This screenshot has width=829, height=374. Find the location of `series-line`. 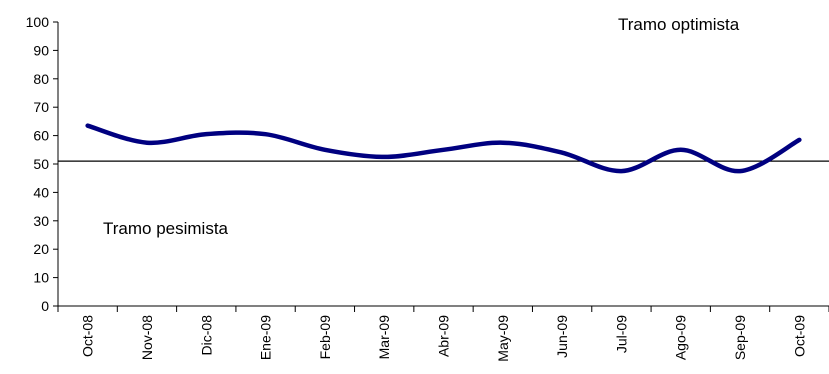

series-line is located at coordinates (443, 148).